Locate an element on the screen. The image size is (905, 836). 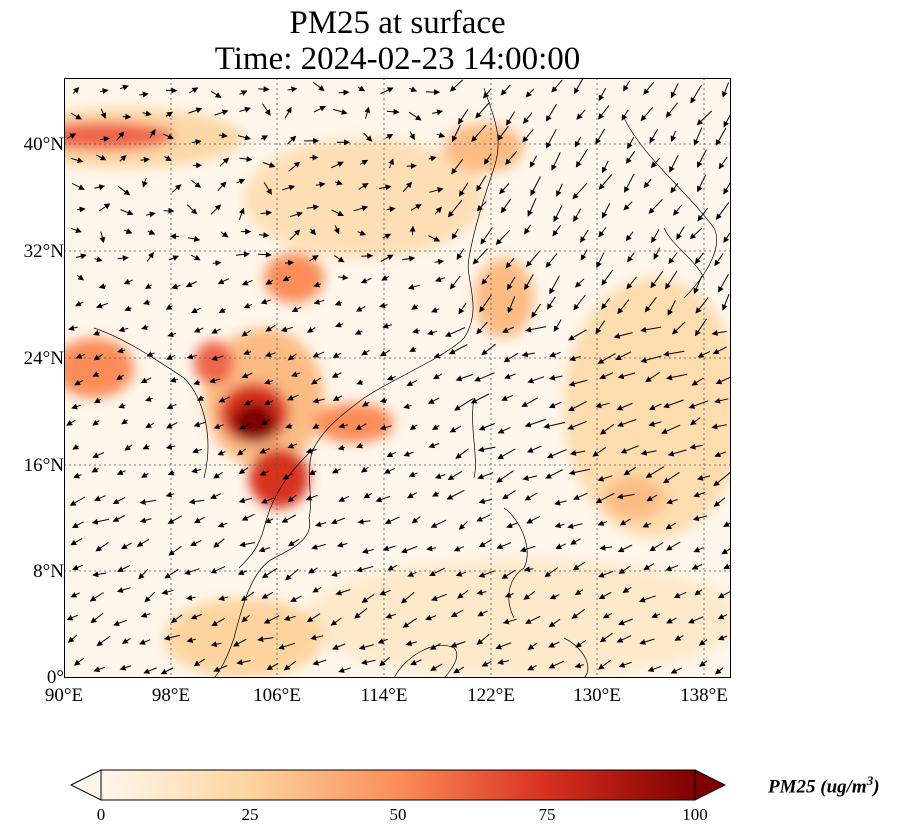
lon-tick-label: 138°E is located at coordinates (704, 695).